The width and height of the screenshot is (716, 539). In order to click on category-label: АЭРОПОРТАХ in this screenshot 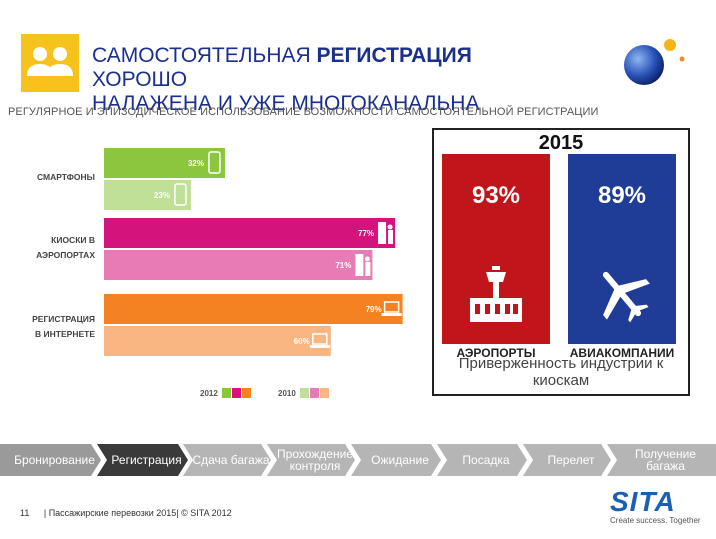, I will do `click(65, 255)`.